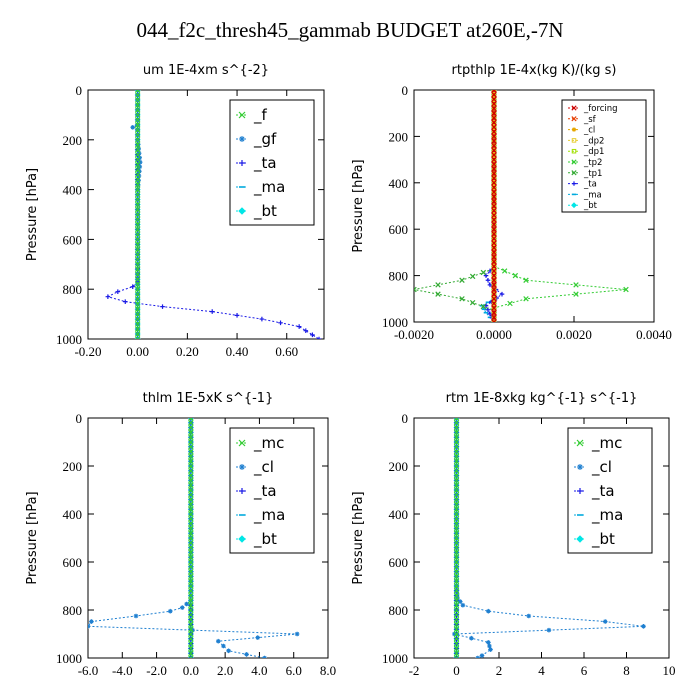  I want to click on legend-entry: _dp2, so click(586, 141).